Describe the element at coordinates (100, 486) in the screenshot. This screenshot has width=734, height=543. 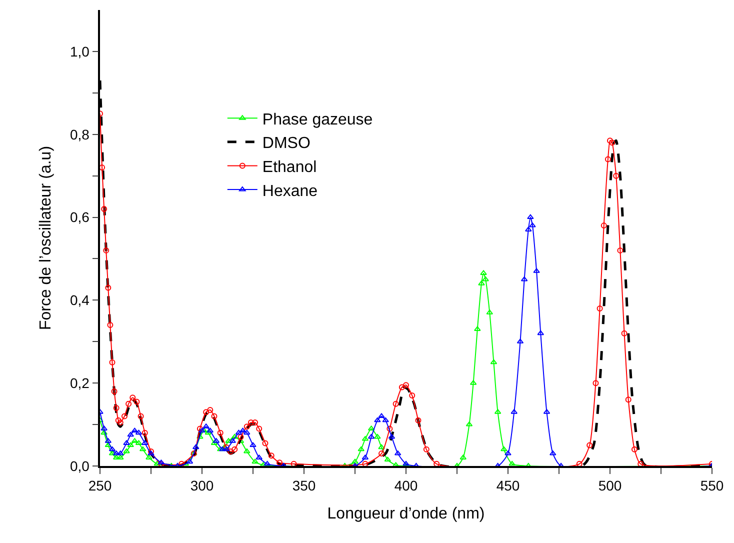
I see `x-tick-label: 250` at that location.